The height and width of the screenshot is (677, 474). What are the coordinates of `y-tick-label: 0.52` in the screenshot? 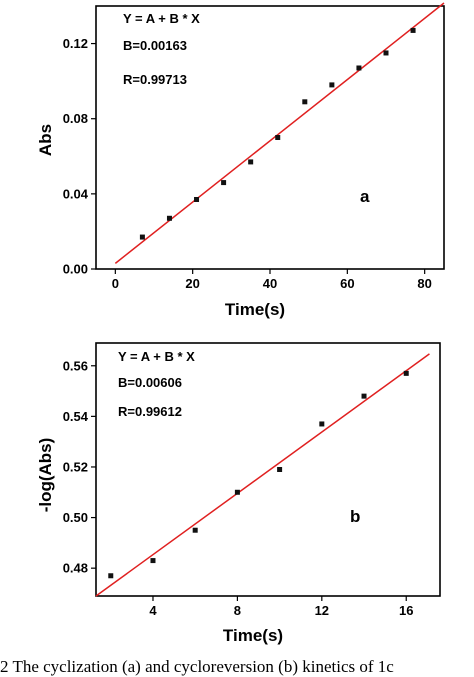 It's located at (75, 466).